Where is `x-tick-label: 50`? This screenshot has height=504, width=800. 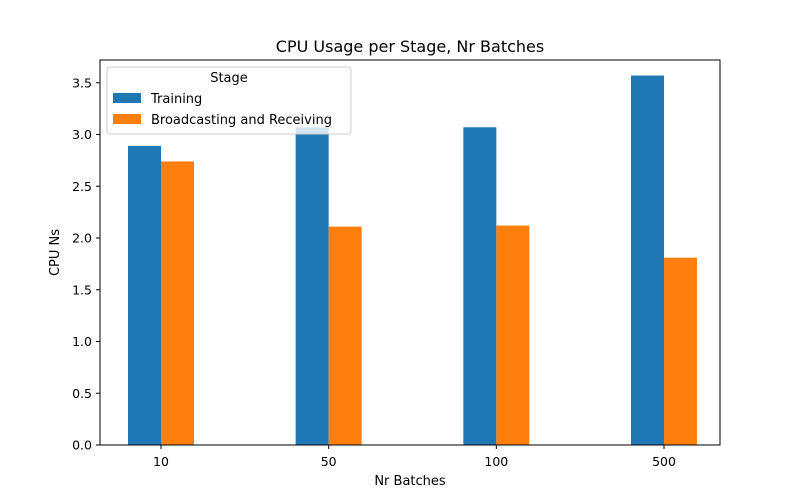
x-tick-label: 50 is located at coordinates (329, 461).